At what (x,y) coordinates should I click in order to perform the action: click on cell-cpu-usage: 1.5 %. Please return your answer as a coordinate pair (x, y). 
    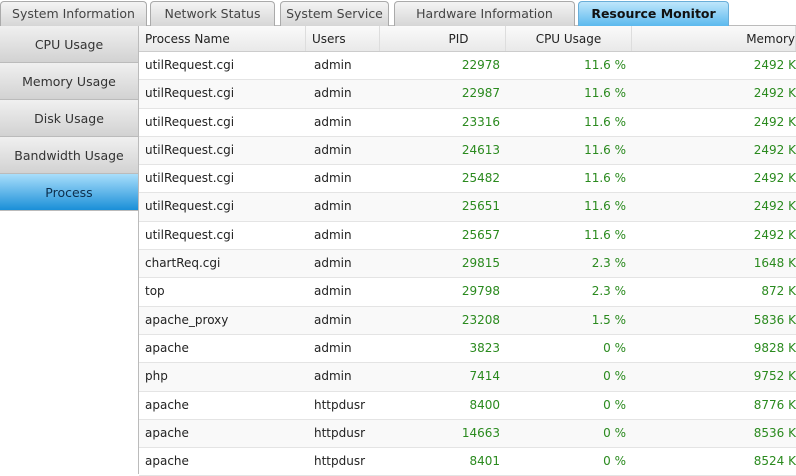
    Looking at the image, I should click on (608, 319).